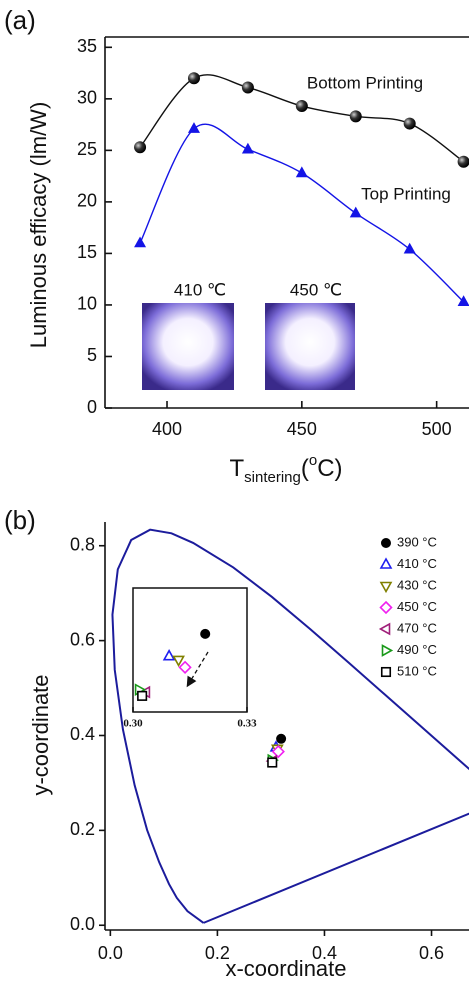 Image resolution: width=469 pixels, height=984 pixels. I want to click on y-tick-label: 0.6, so click(82, 639).